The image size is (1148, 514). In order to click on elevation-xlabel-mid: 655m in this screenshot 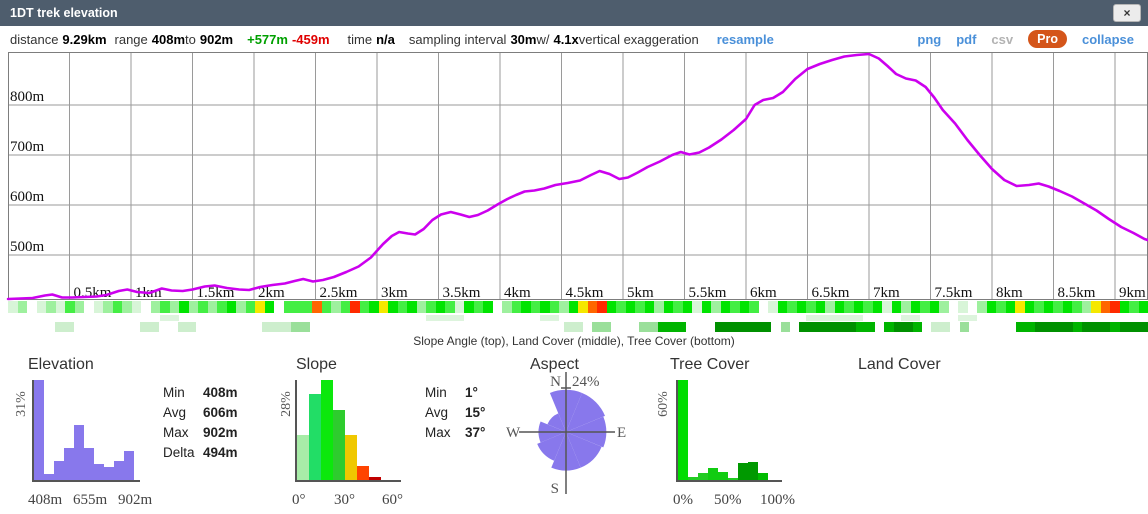, I will do `click(90, 500)`.